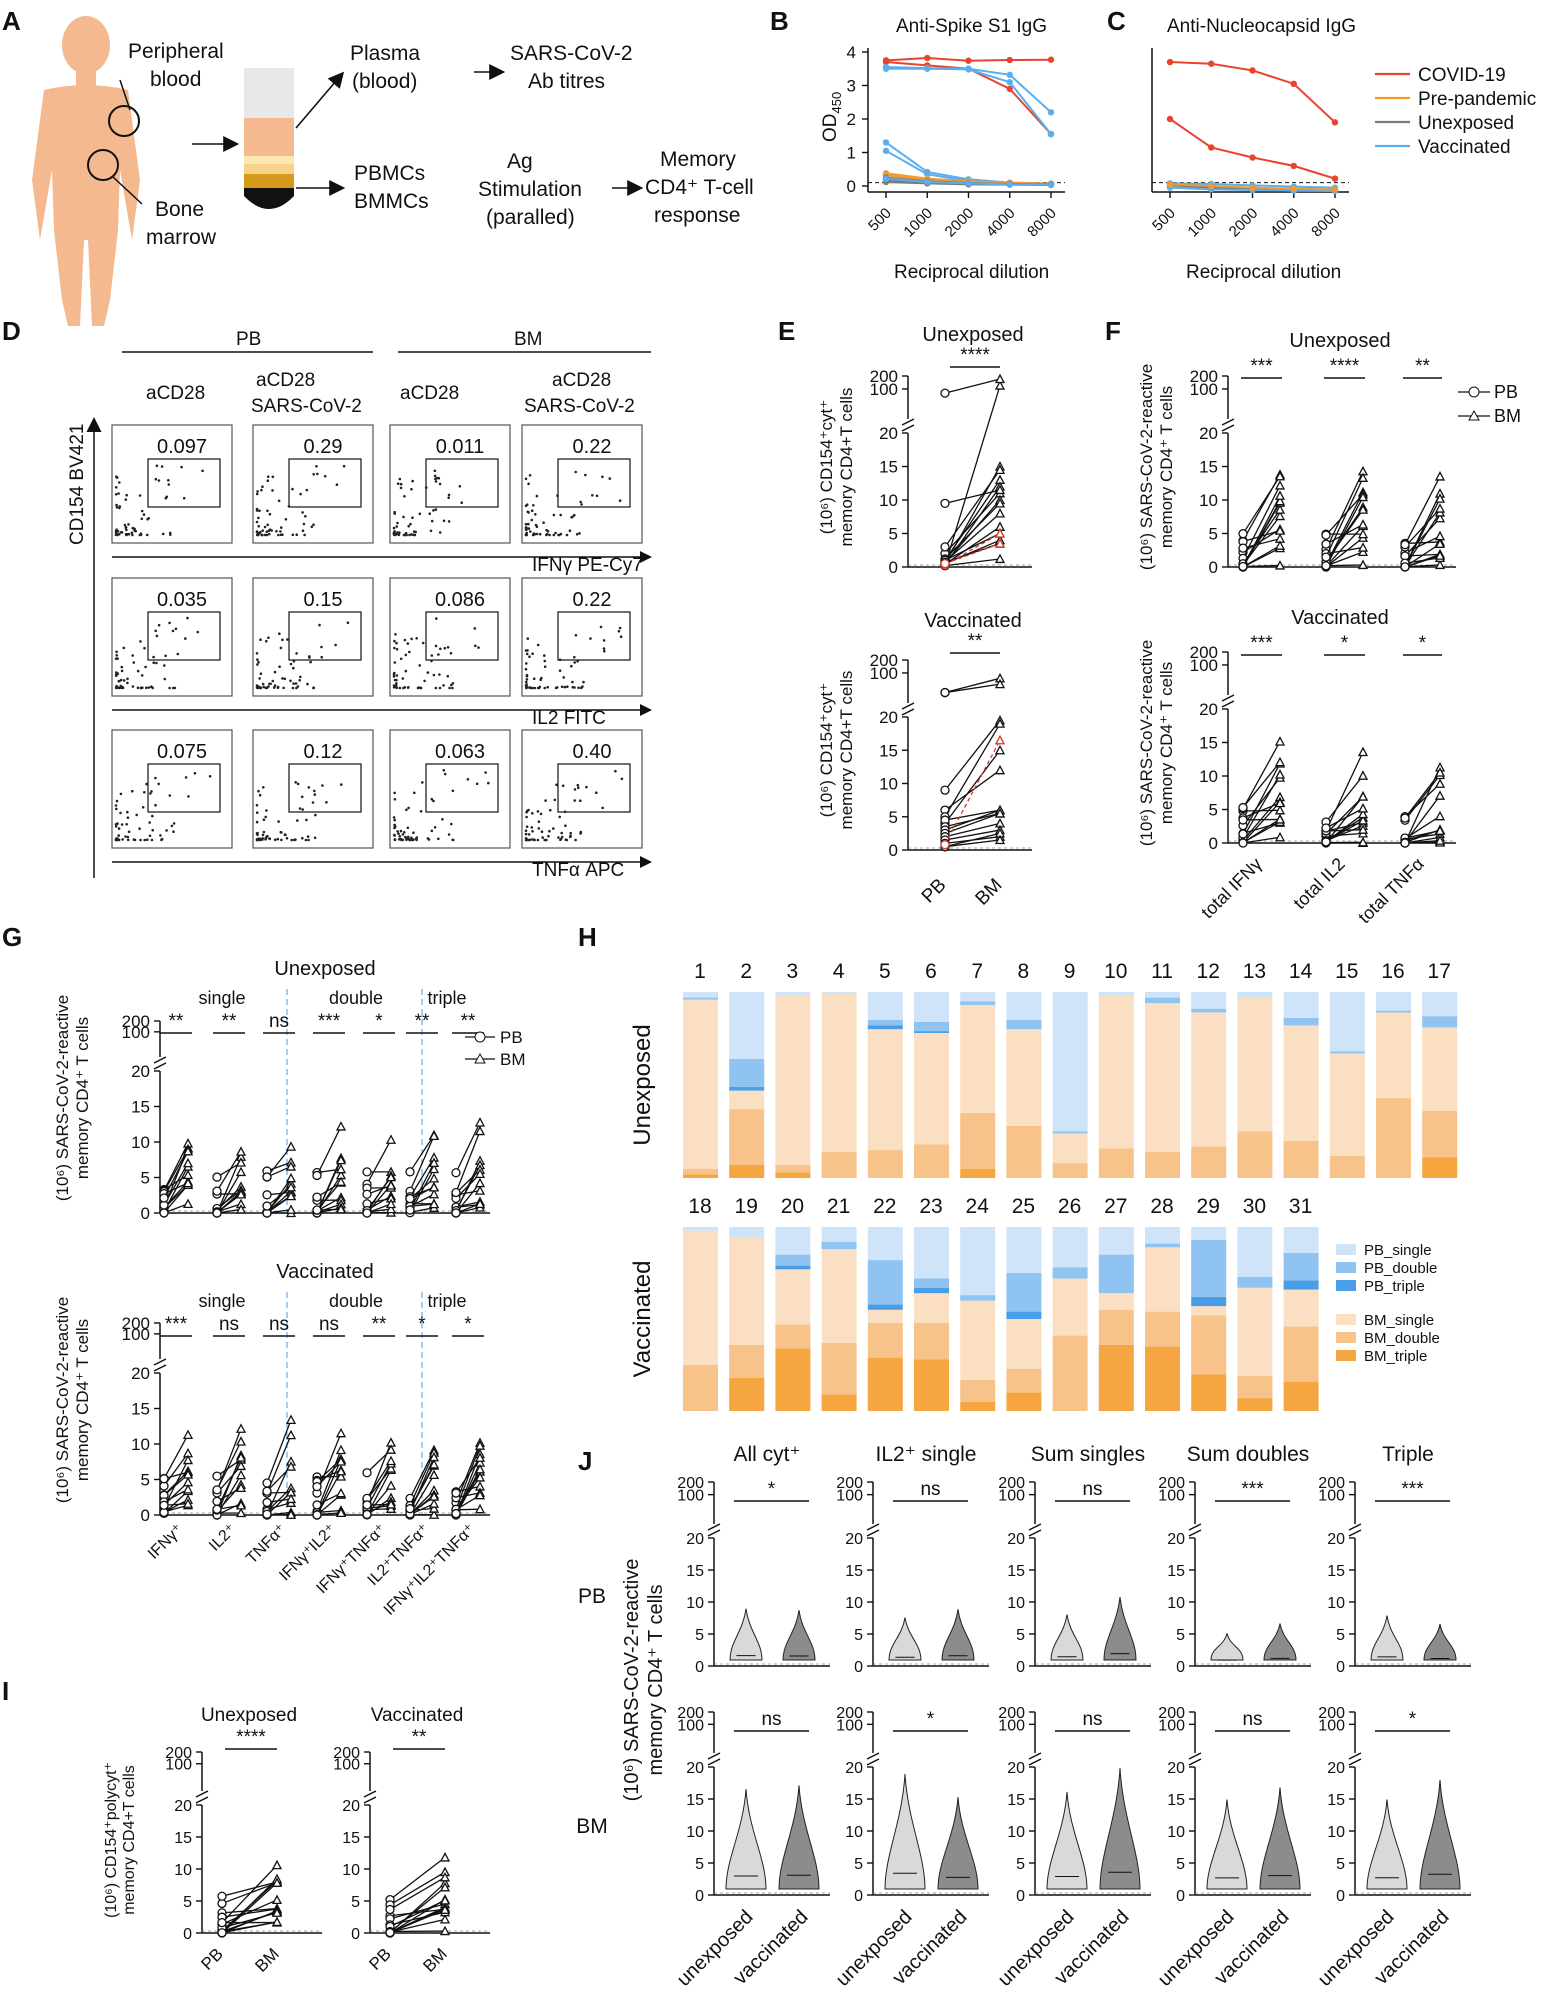 The height and width of the screenshot is (2009, 1552). I want to click on group-label: double, so click(356, 998).